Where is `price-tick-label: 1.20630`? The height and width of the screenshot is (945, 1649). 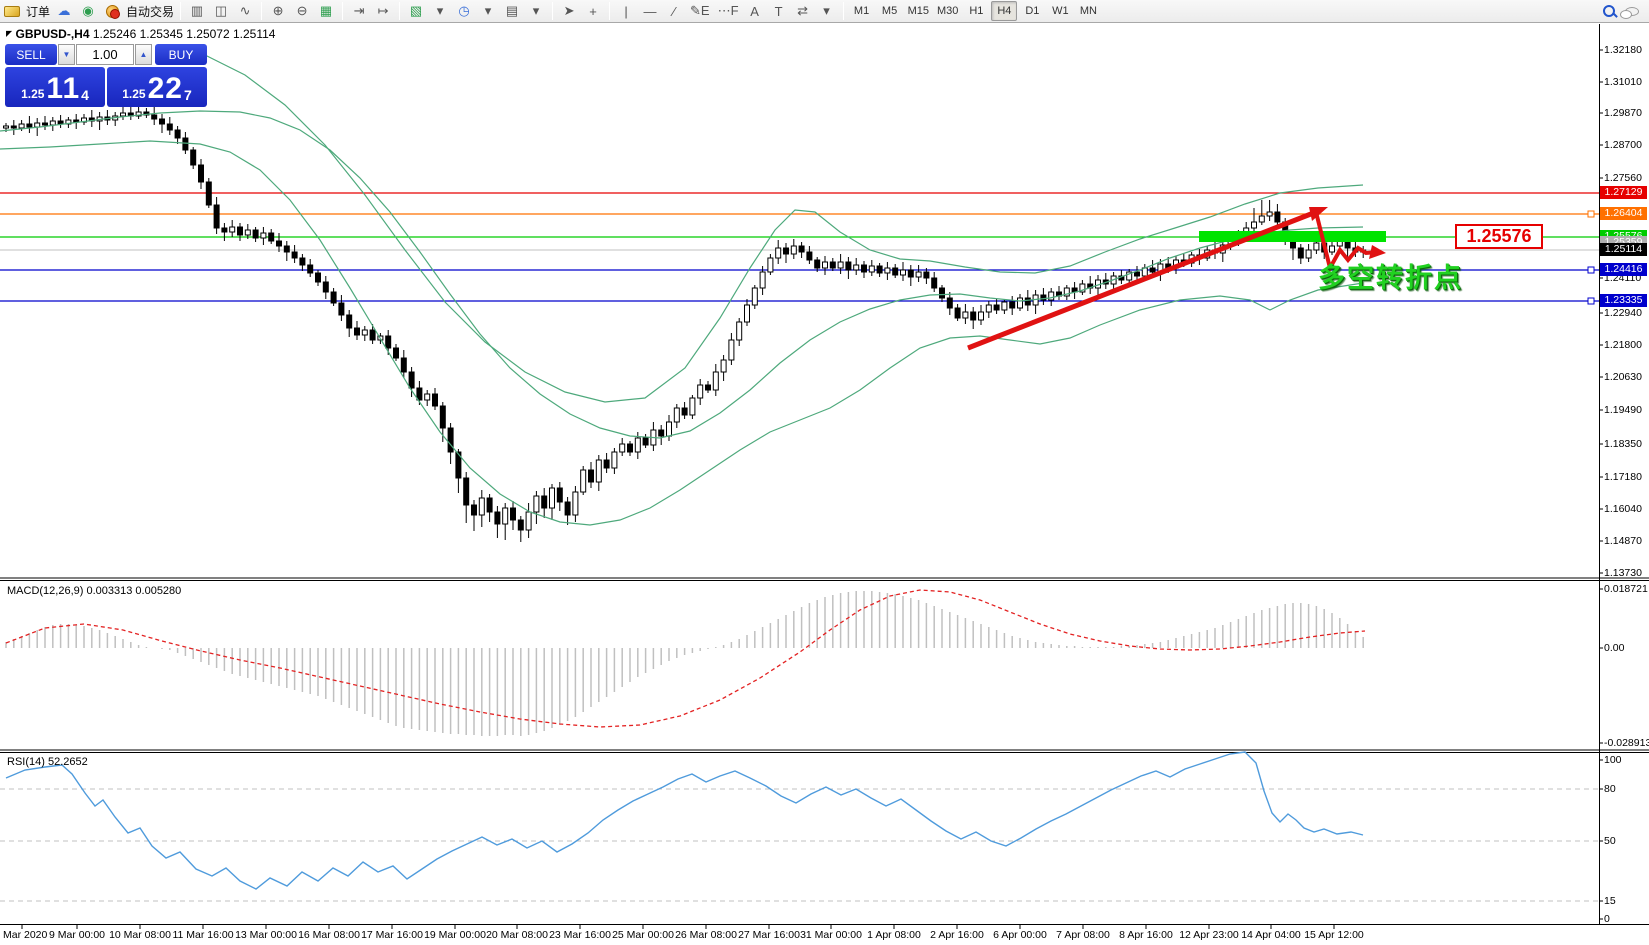
price-tick-label: 1.20630 is located at coordinates (1623, 377).